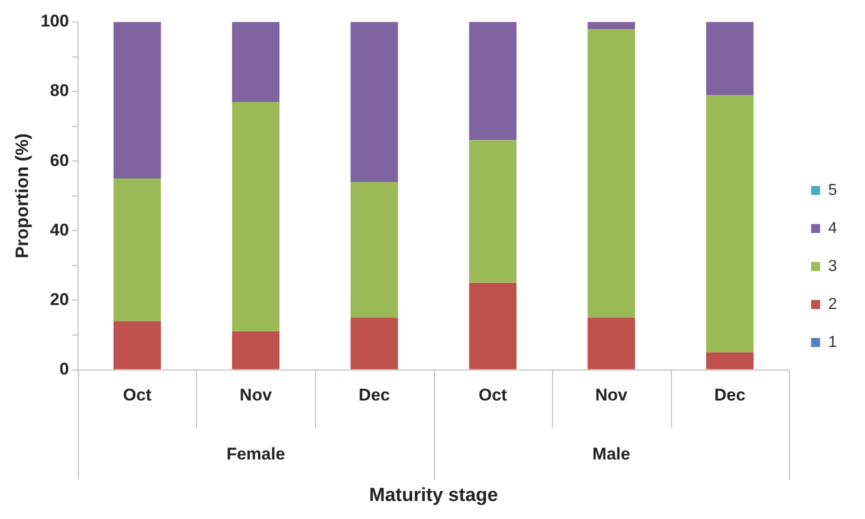  Describe the element at coordinates (833, 190) in the screenshot. I see `legend-label: 5` at that location.